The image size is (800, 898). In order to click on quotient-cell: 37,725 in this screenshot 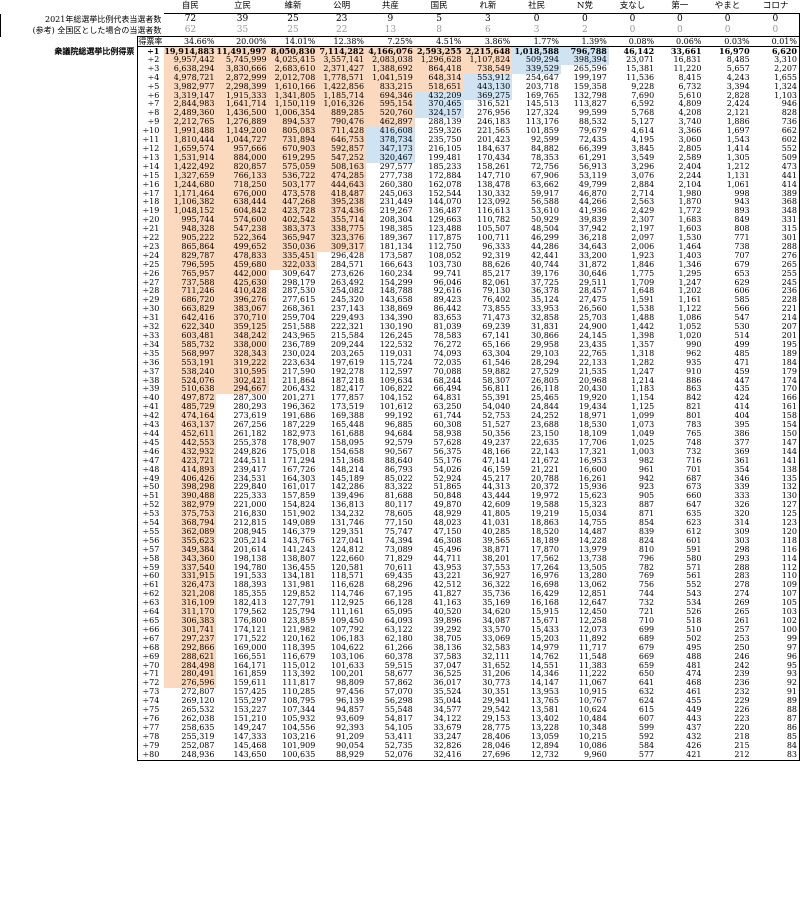, I will do `click(544, 282)`.